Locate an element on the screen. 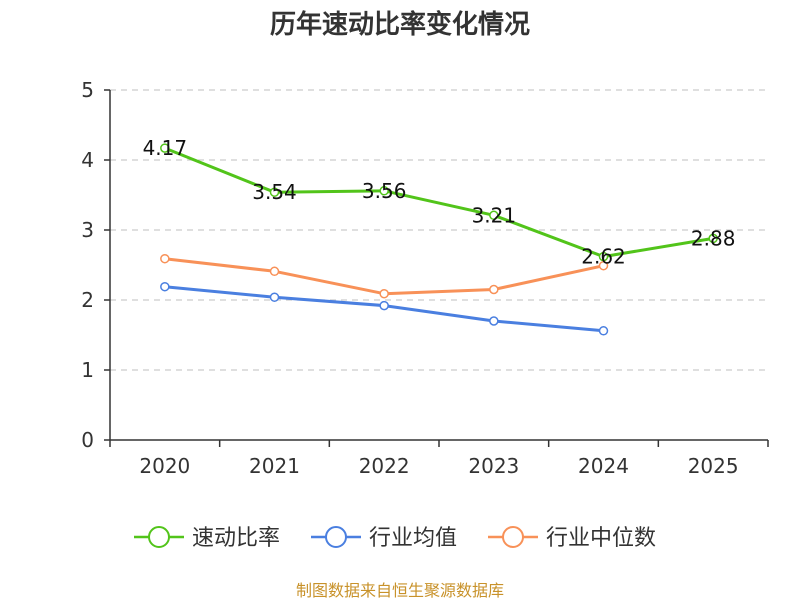  x-tick-label: 2020 is located at coordinates (164, 466).